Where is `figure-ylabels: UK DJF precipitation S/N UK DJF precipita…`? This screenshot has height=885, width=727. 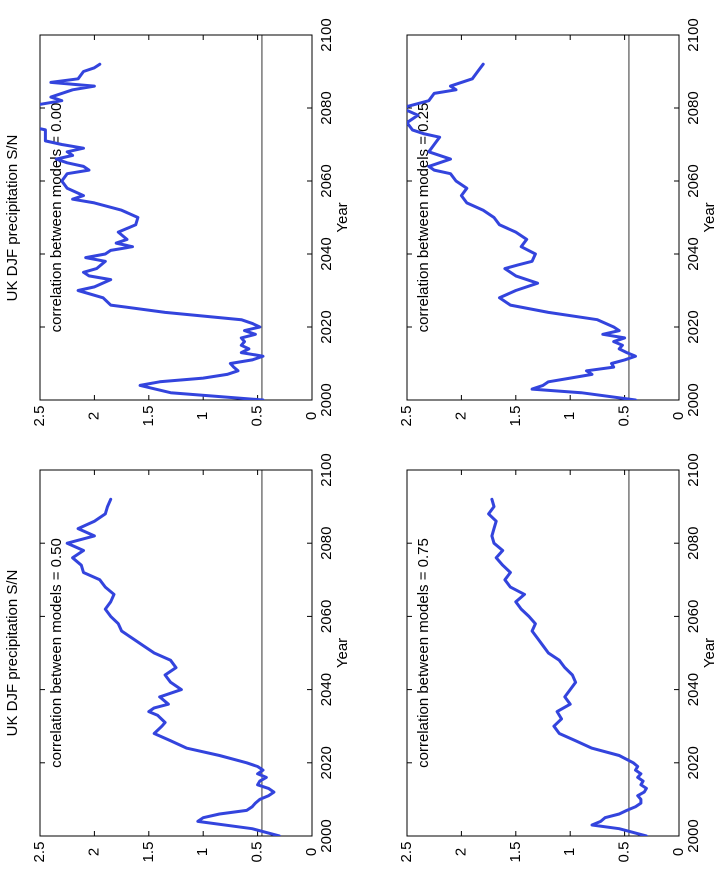
figure-ylabels: UK DJF precipitation S/N UK DJF precipita… is located at coordinates (12, 436).